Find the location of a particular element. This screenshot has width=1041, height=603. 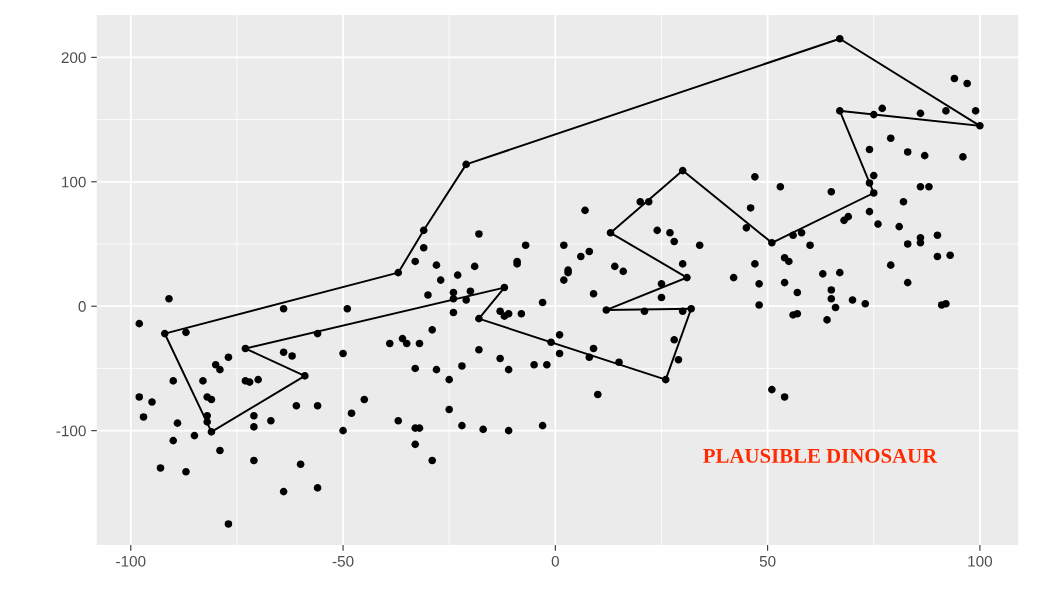

x-tick-label: 100 is located at coordinates (980, 561).